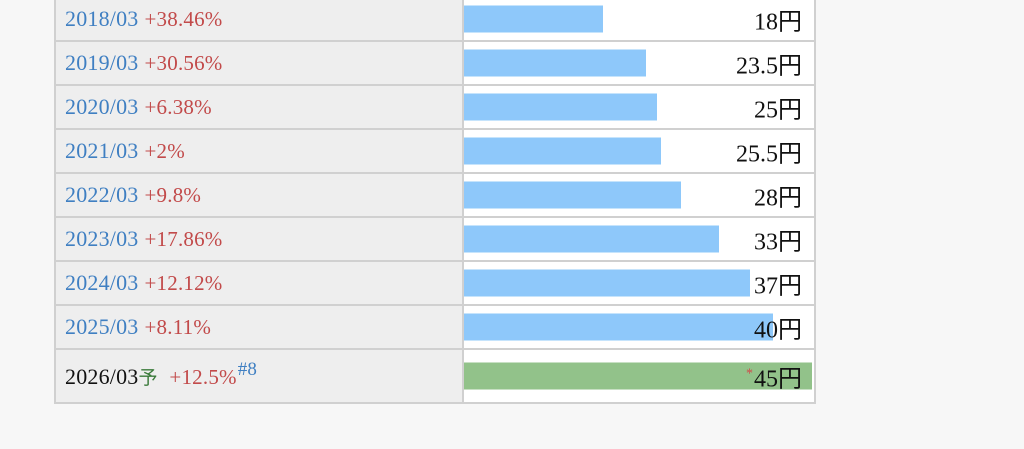 The image size is (1024, 449). I want to click on value-label: 40円, so click(778, 330).